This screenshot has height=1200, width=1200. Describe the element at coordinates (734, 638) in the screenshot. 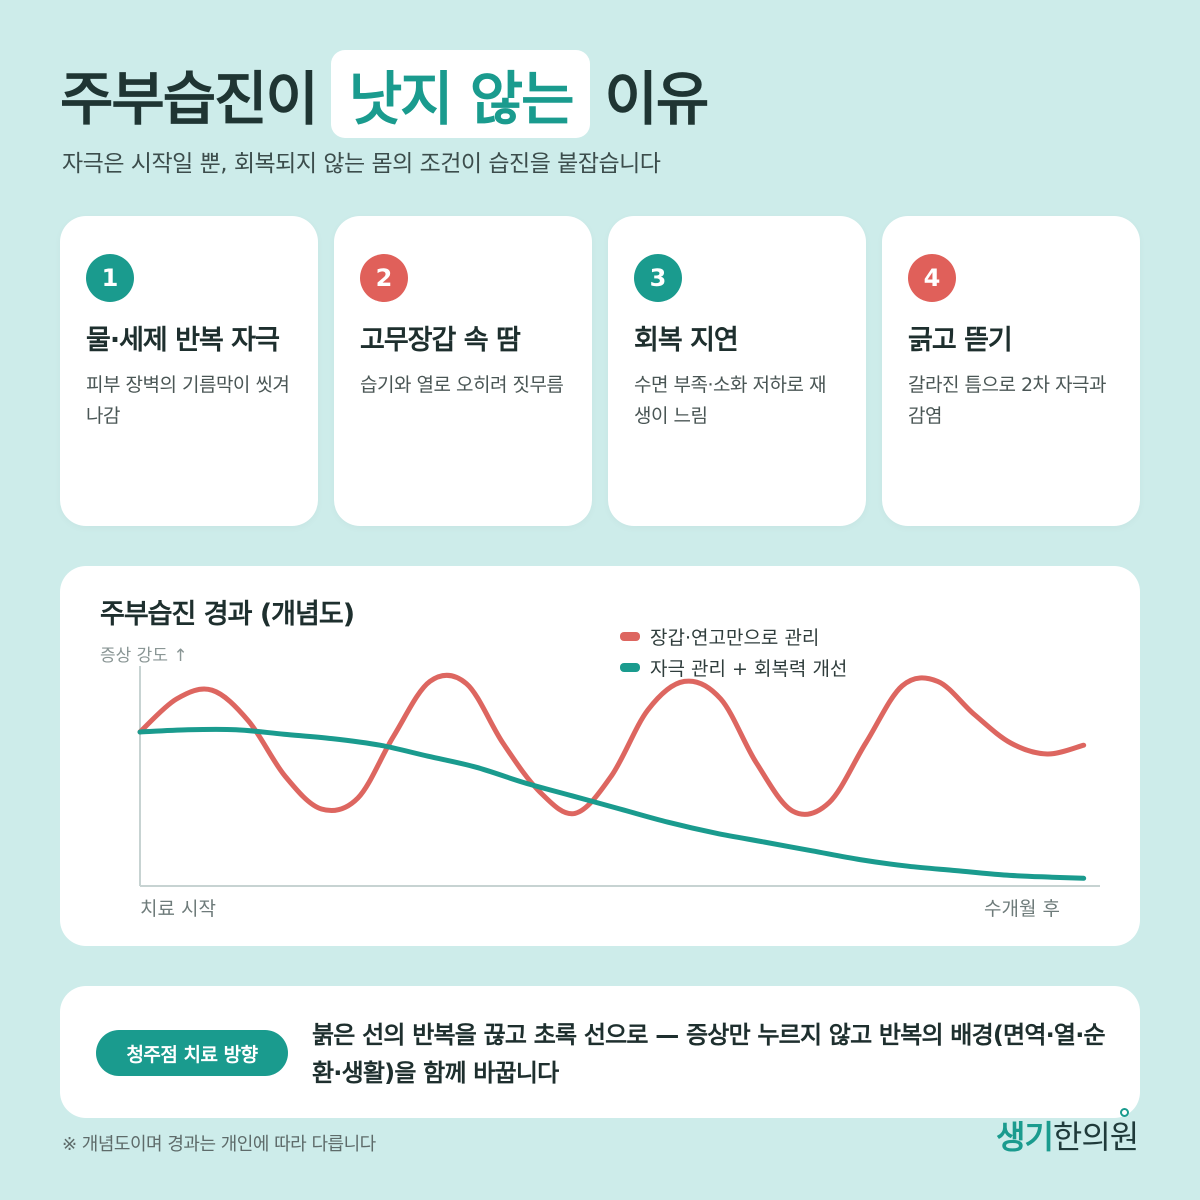

I see `legend-label-red: 장갑·연고만으로 관리` at that location.